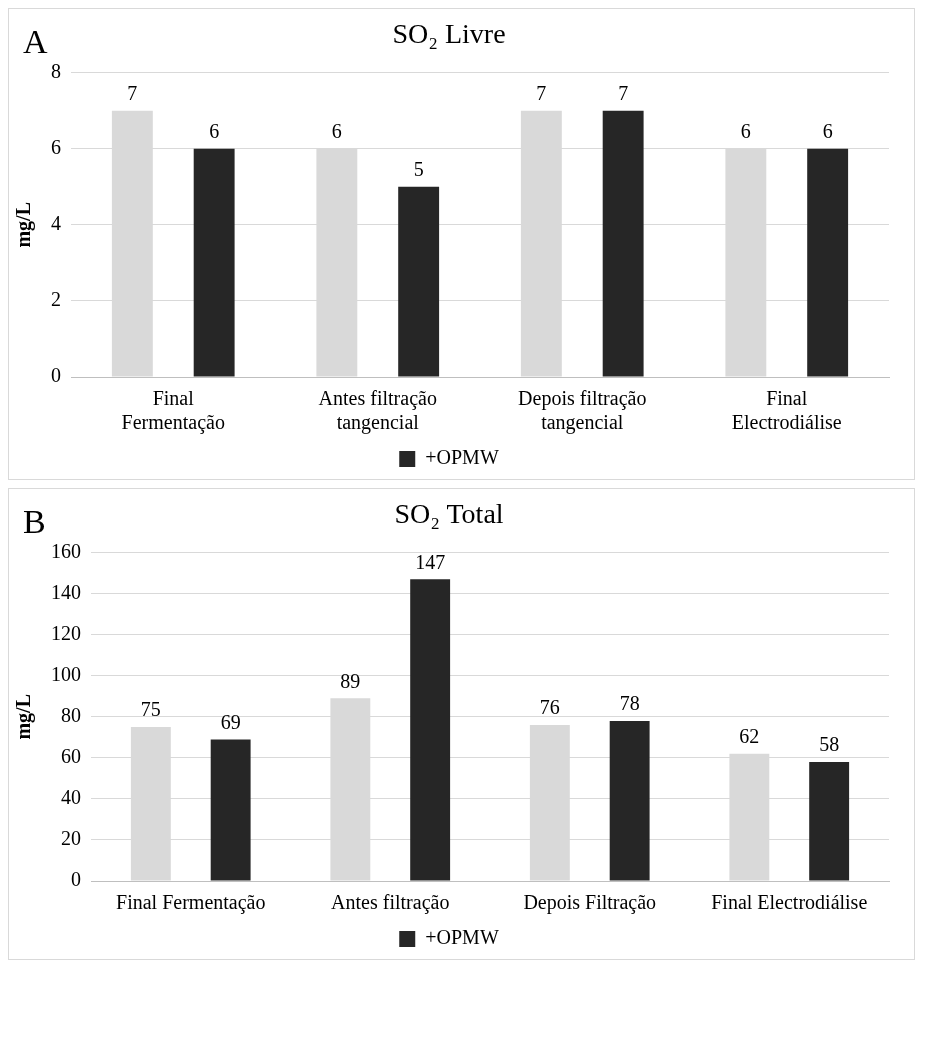 This screenshot has height=1059, width=927. I want to click on x-tick-label: Depois Filtração, so click(590, 903).